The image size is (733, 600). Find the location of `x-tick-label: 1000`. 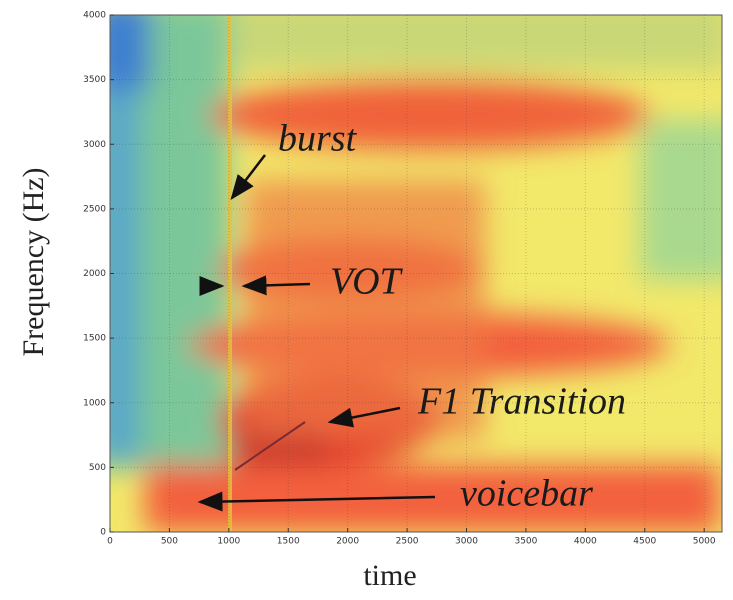

x-tick-label: 1000 is located at coordinates (228, 542).